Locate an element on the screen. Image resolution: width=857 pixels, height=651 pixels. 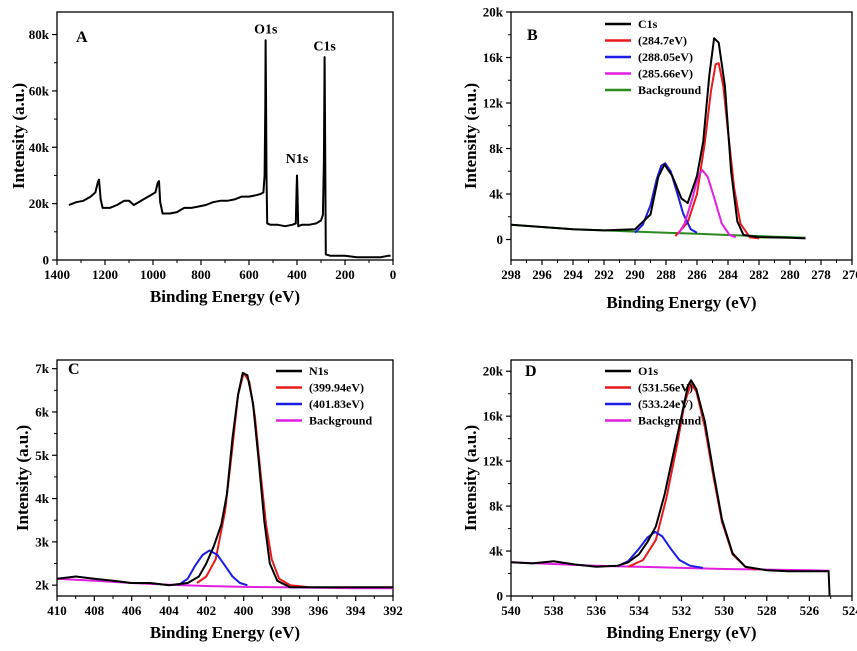
chart-d-xtick-label: 536 is located at coordinates (597, 610).